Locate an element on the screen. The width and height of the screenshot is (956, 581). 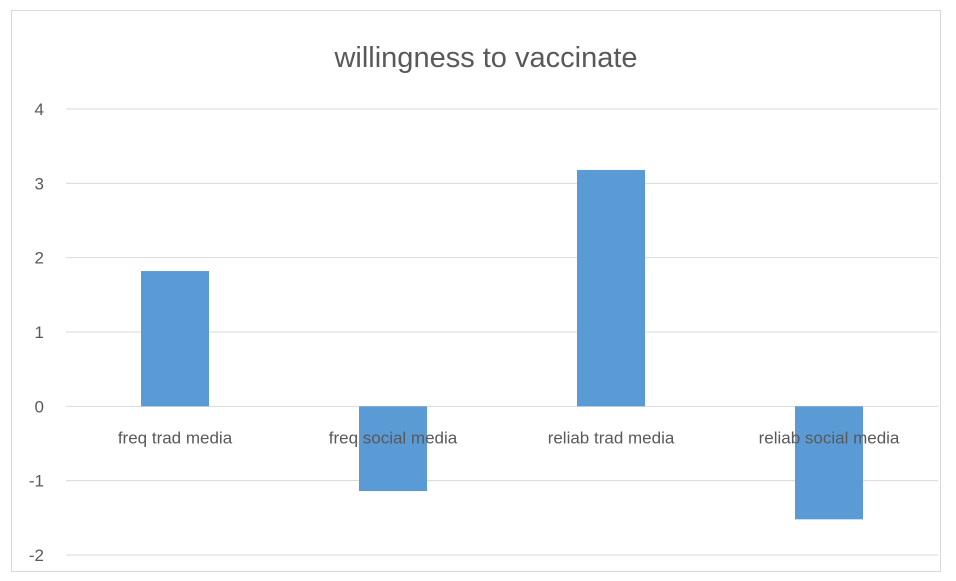
category-label: reliab social media is located at coordinates (829, 437).